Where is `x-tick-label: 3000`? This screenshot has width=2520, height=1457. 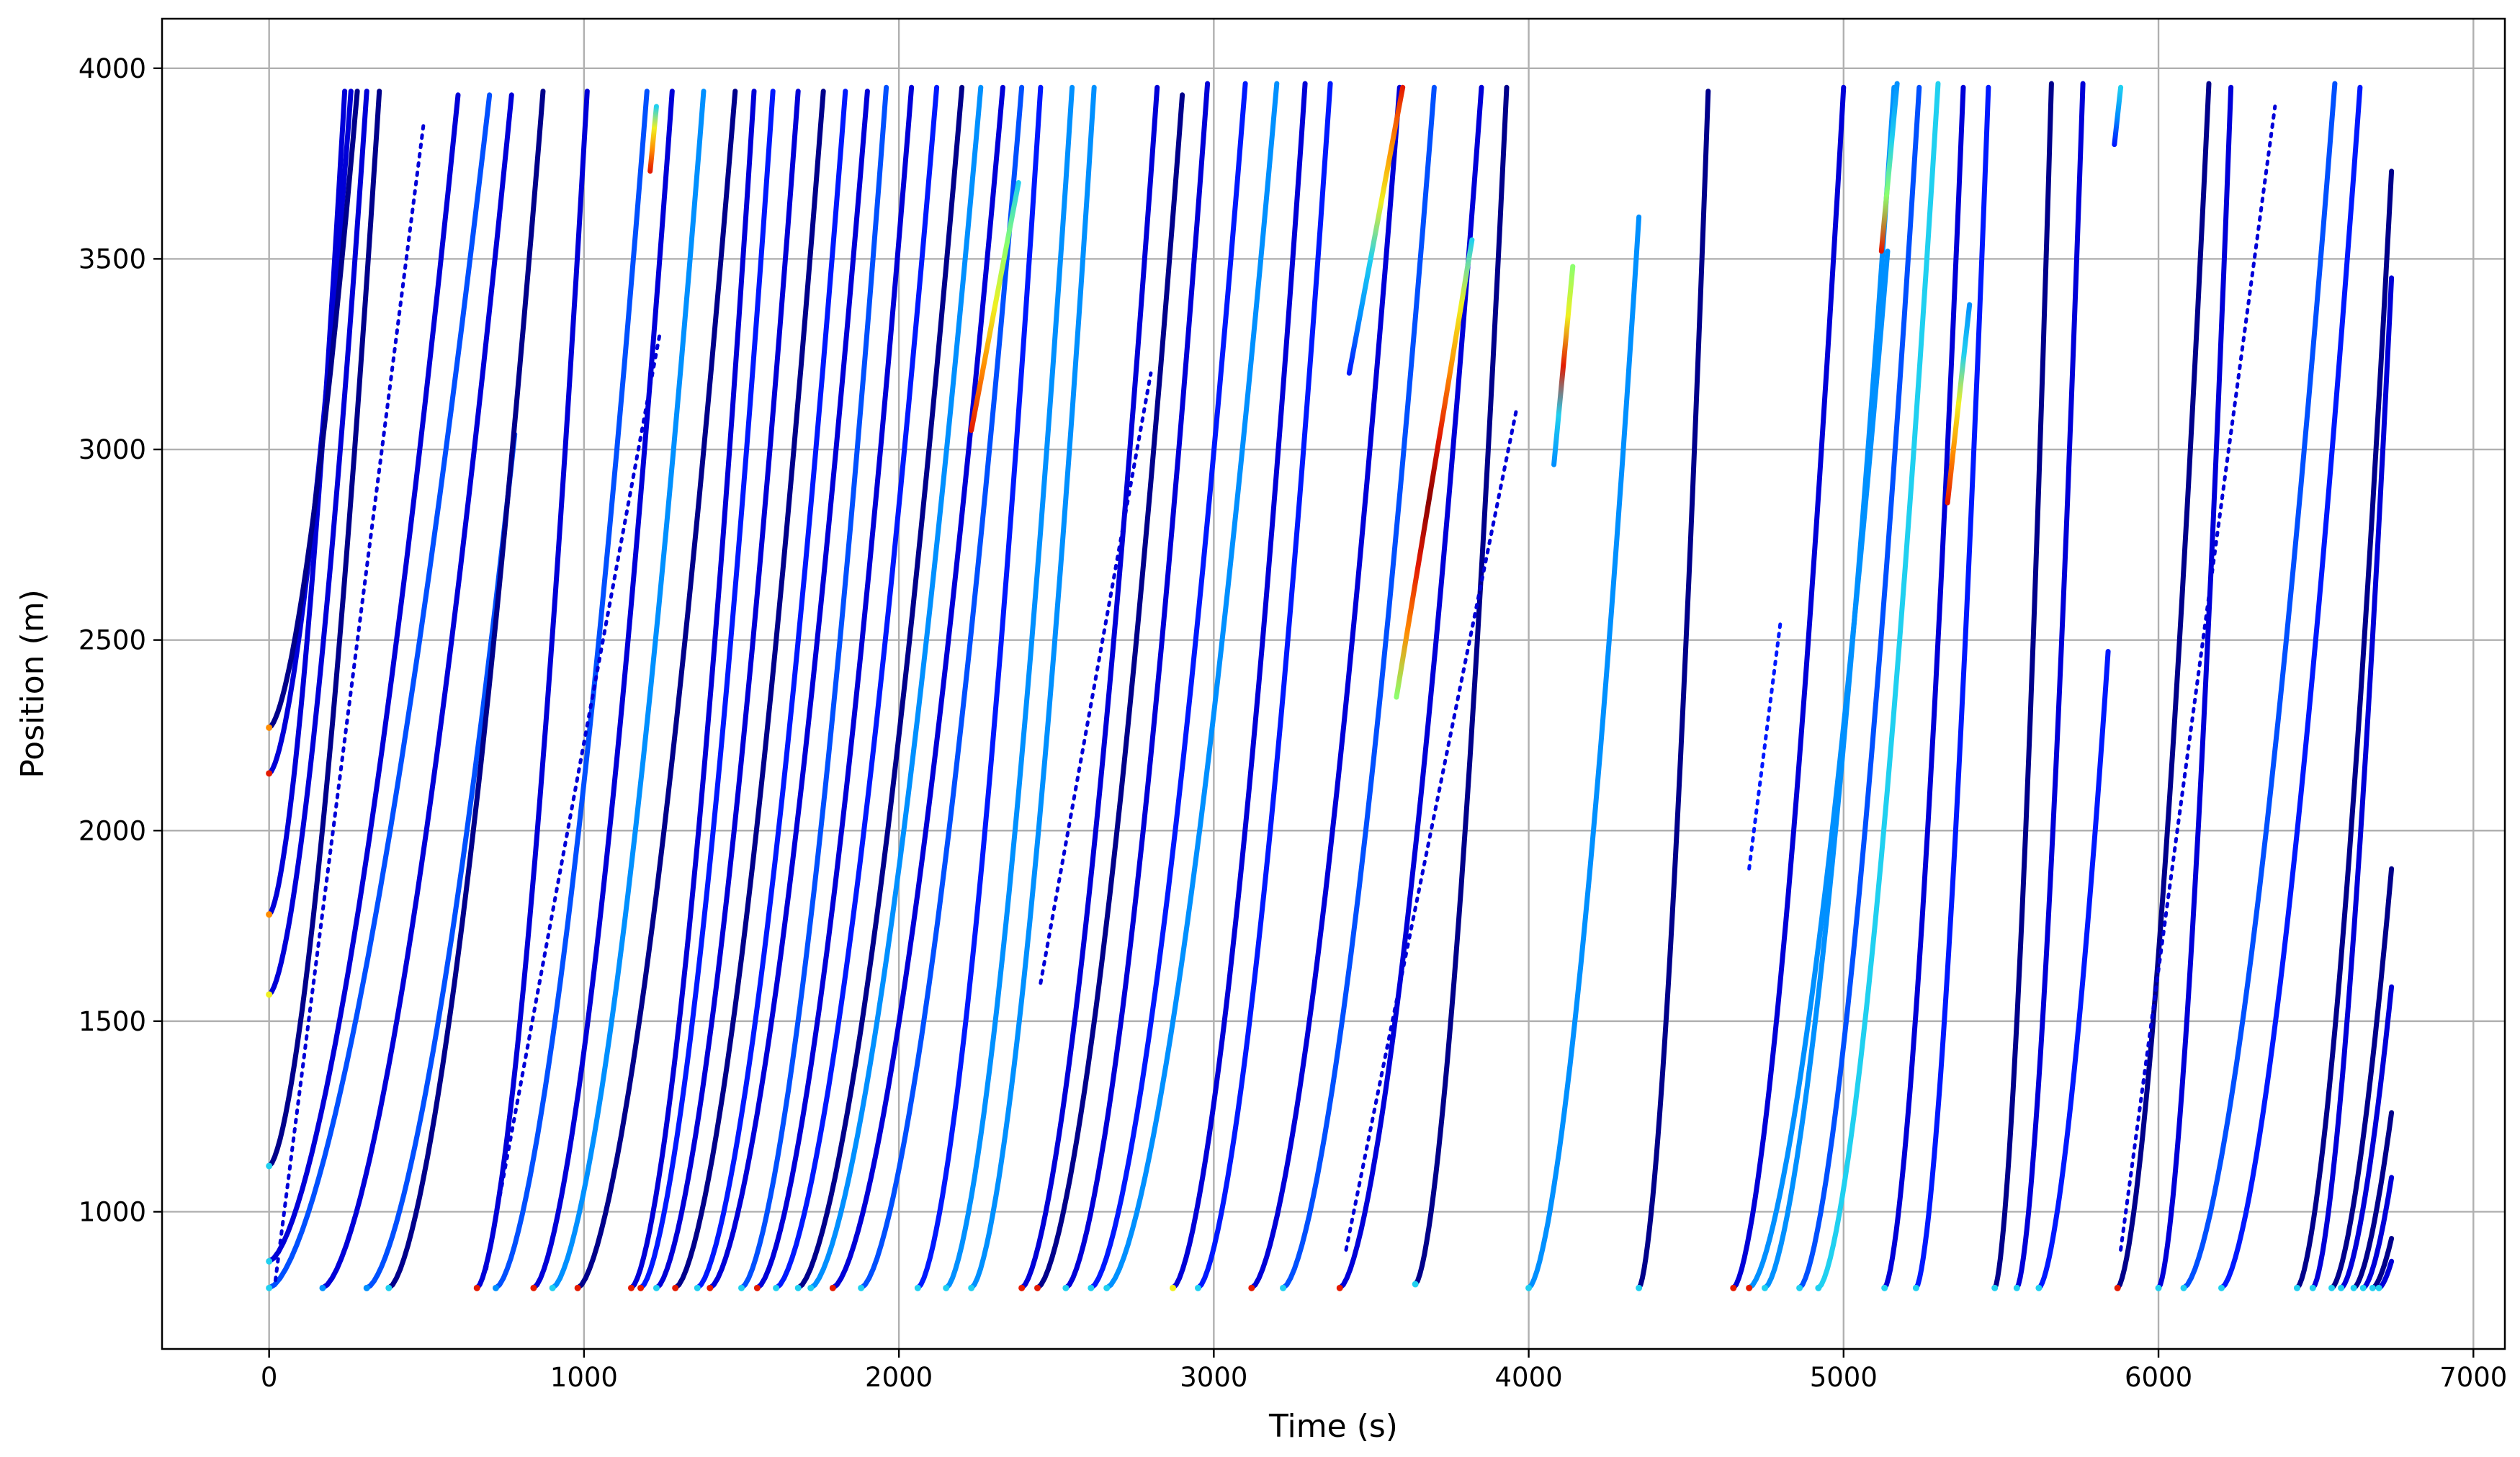
x-tick-label: 3000 is located at coordinates (1213, 1377).